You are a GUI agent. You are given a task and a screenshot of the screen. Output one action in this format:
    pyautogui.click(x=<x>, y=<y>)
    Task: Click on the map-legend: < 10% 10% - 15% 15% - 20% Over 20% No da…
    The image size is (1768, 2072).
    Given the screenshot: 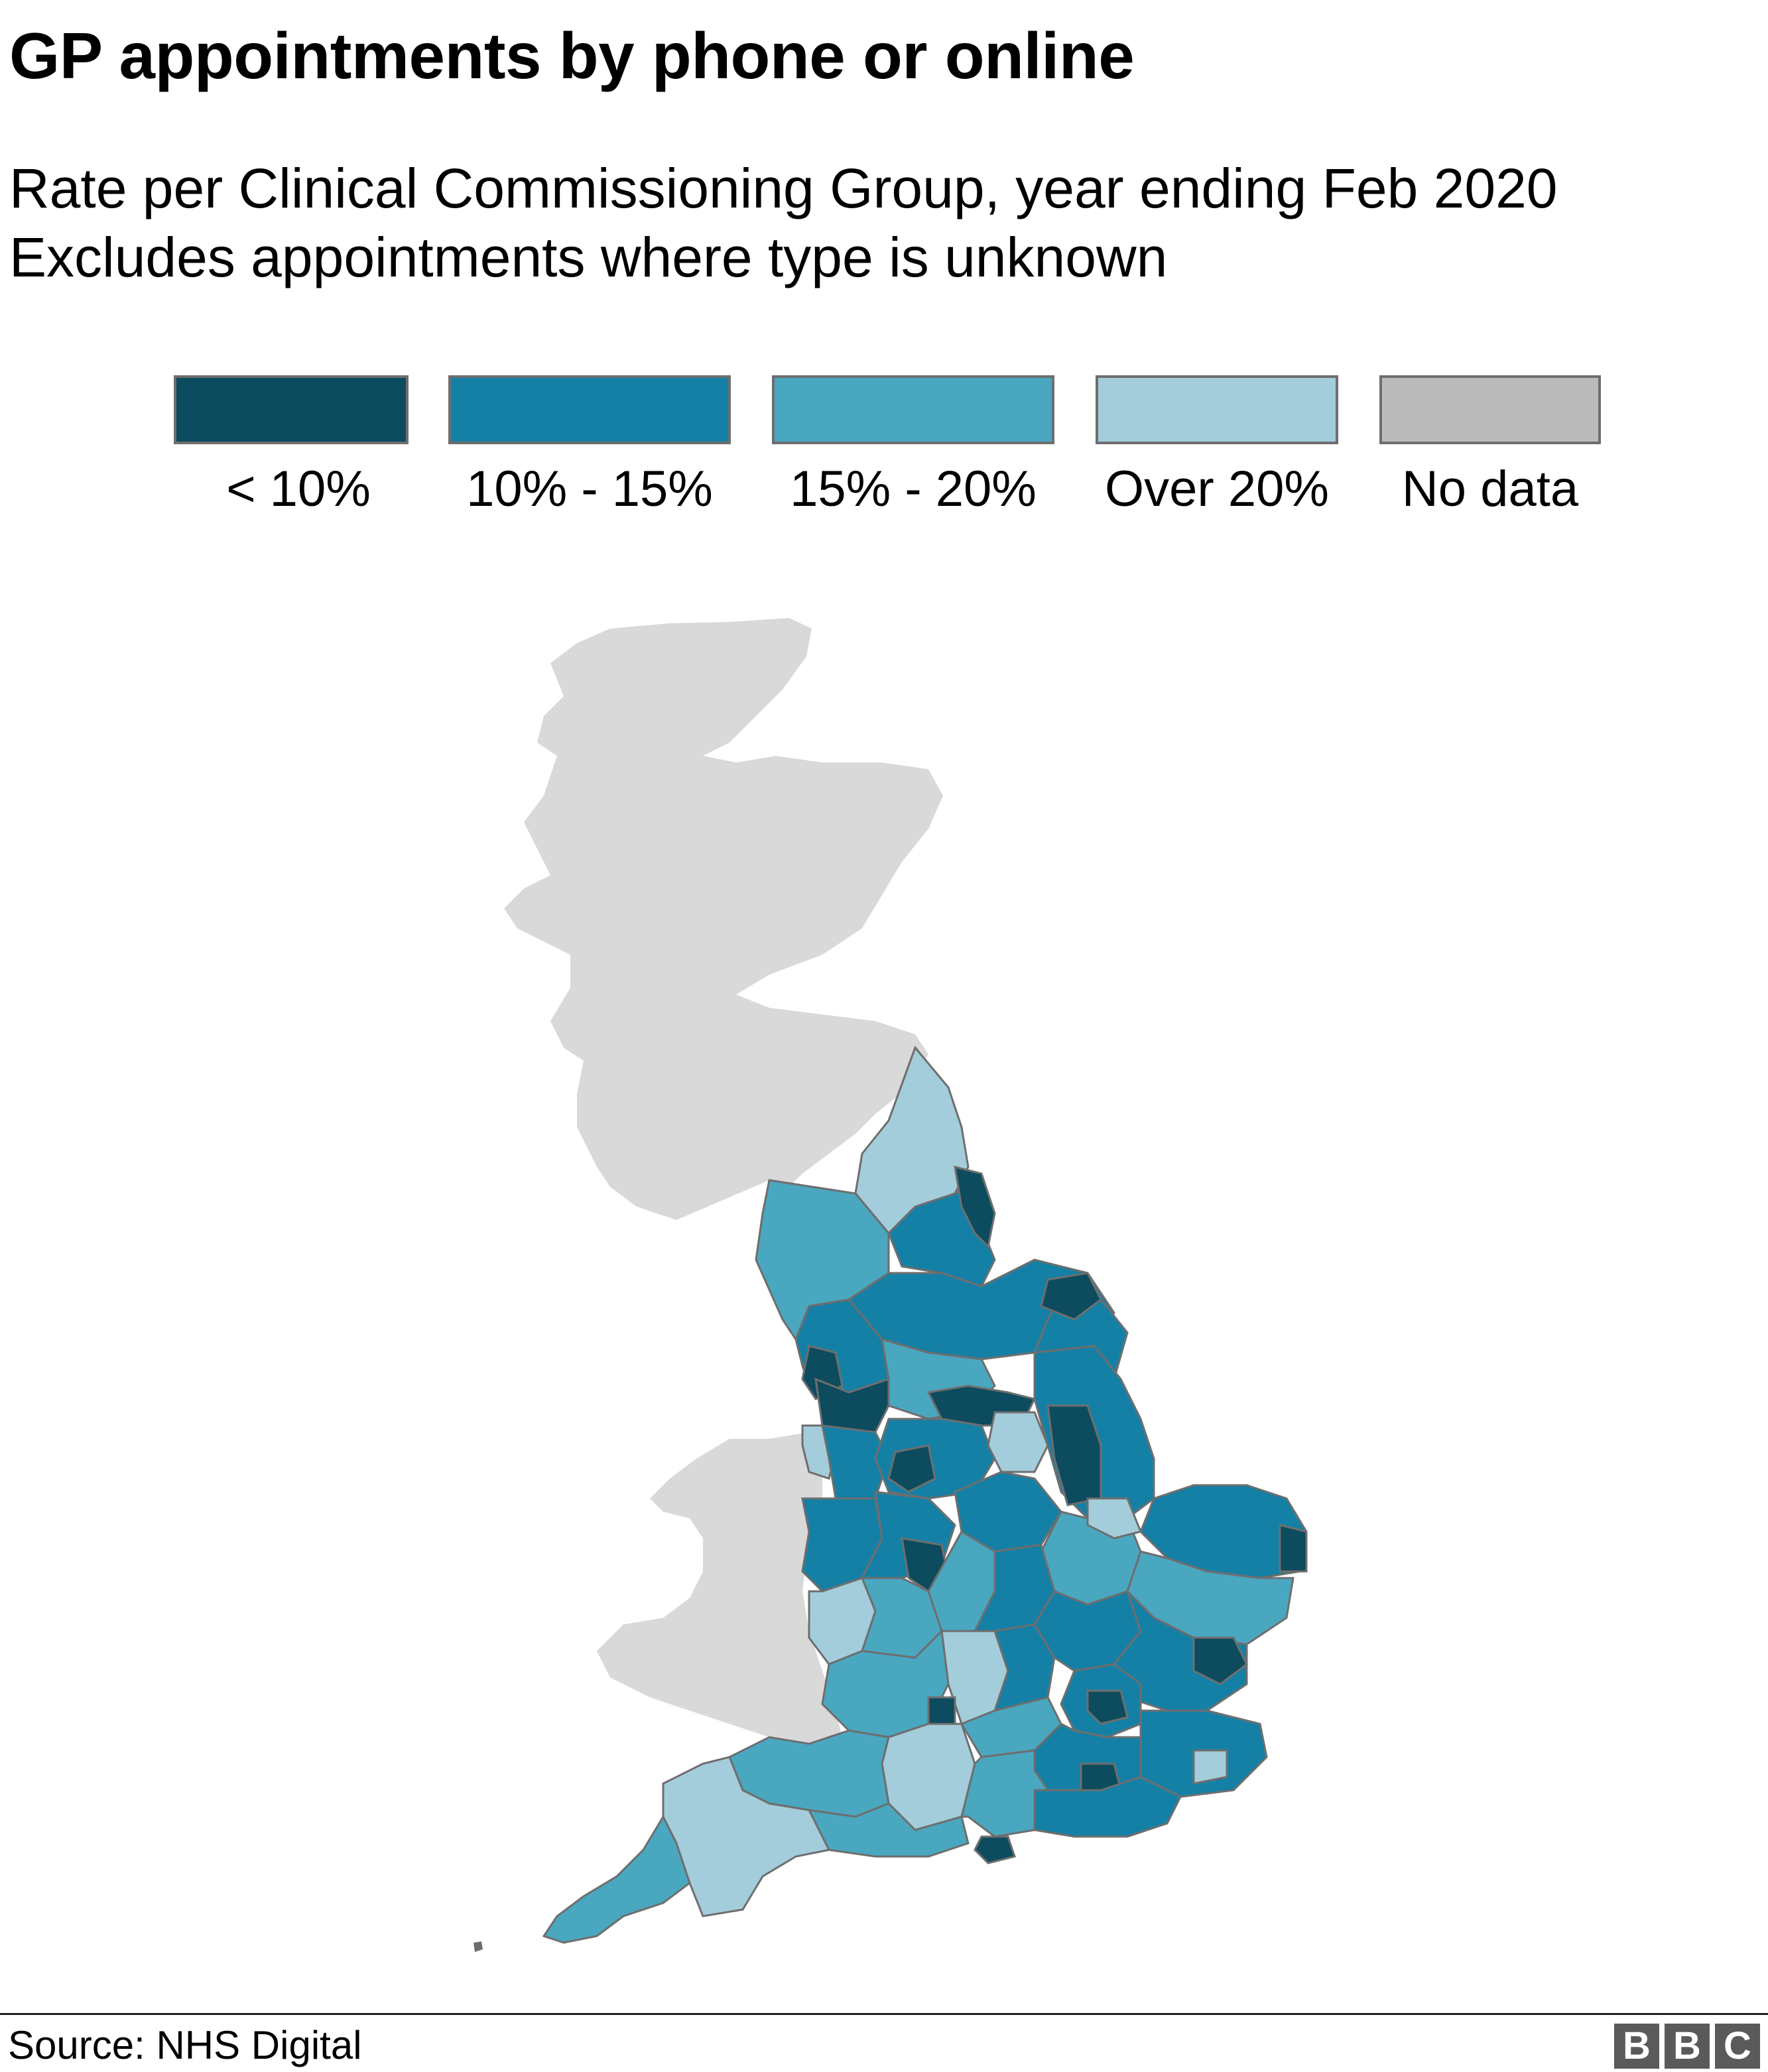 What is the action you would take?
    pyautogui.click(x=884, y=451)
    